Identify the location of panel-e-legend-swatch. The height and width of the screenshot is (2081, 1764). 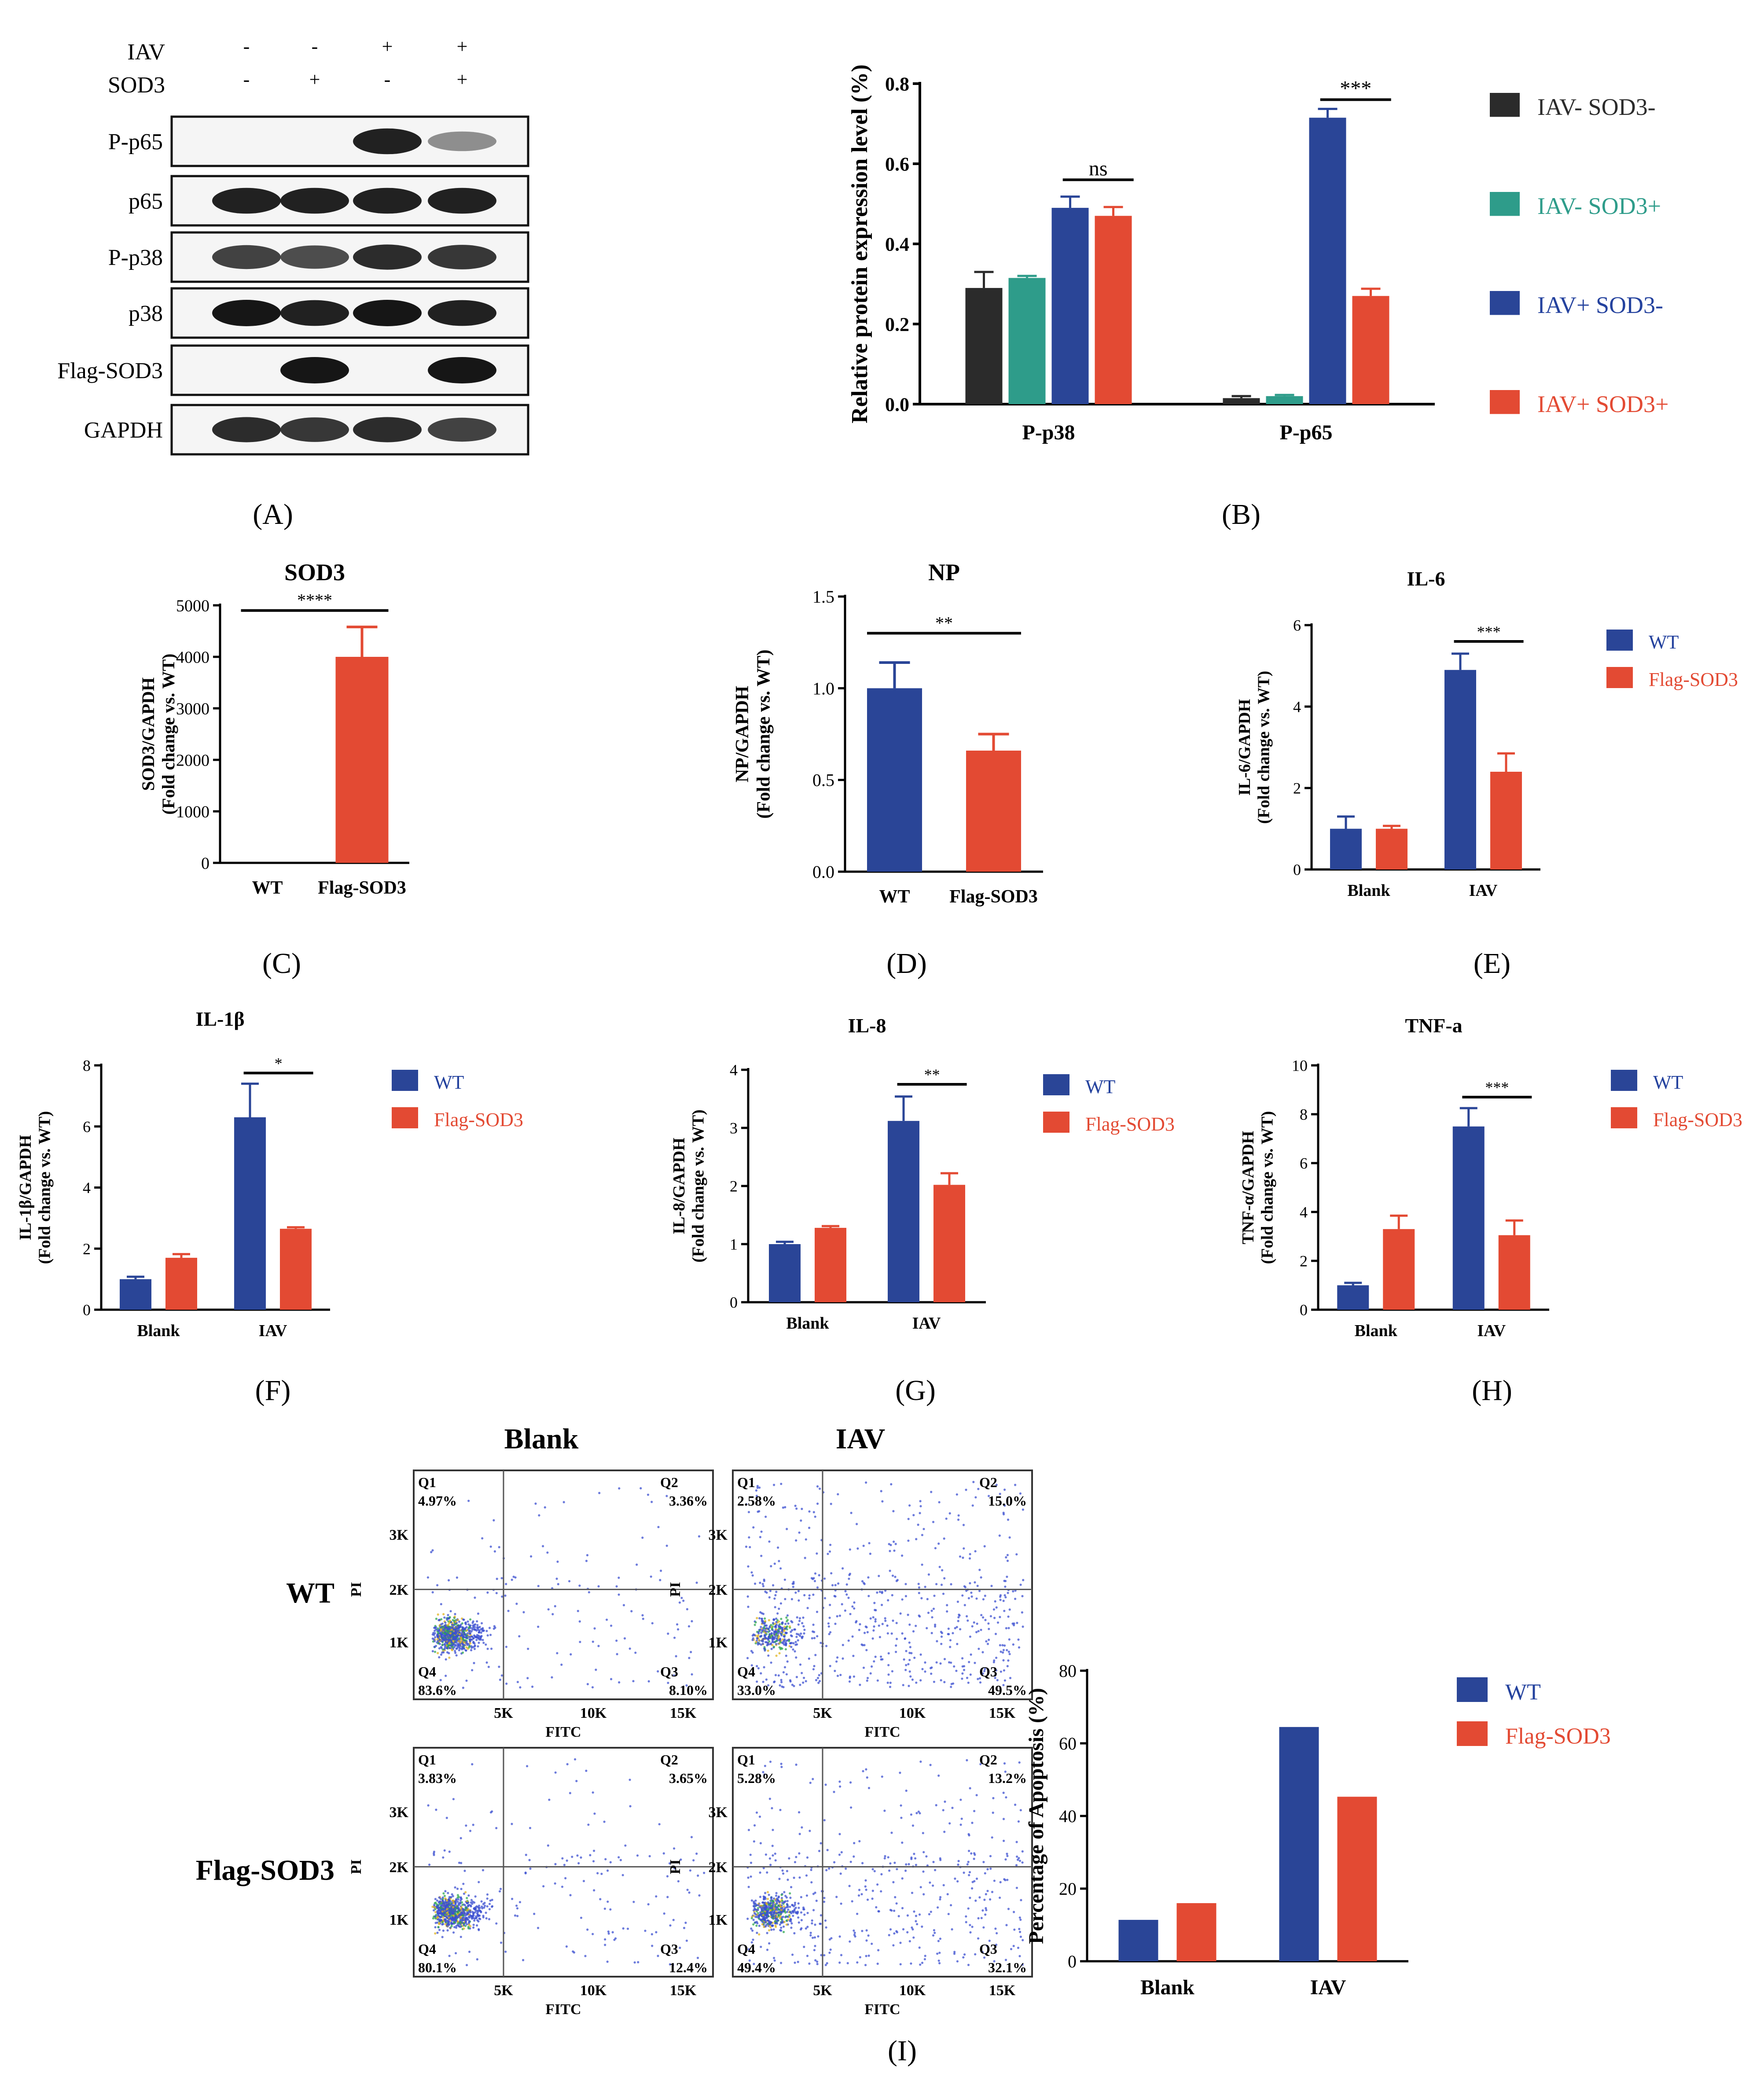
(1619, 677).